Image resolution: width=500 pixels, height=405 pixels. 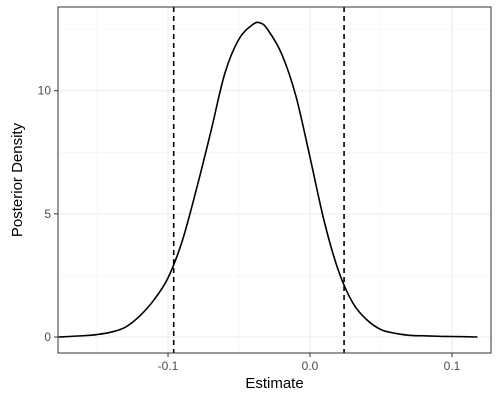 What do you see at coordinates (47, 337) in the screenshot?
I see `y-tick-label: 0` at bounding box center [47, 337].